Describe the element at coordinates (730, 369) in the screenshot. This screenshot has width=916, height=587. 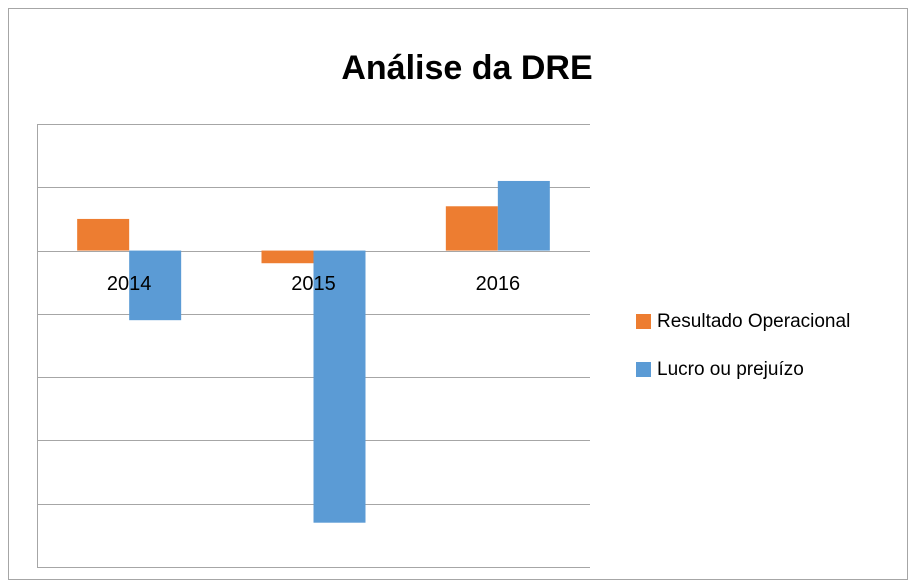
I see `legend-label: Lucro ou prejuízo` at that location.